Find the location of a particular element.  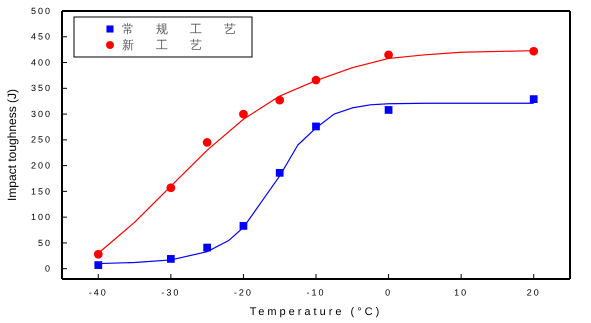

y-tick-label: 150 is located at coordinates (41, 191).